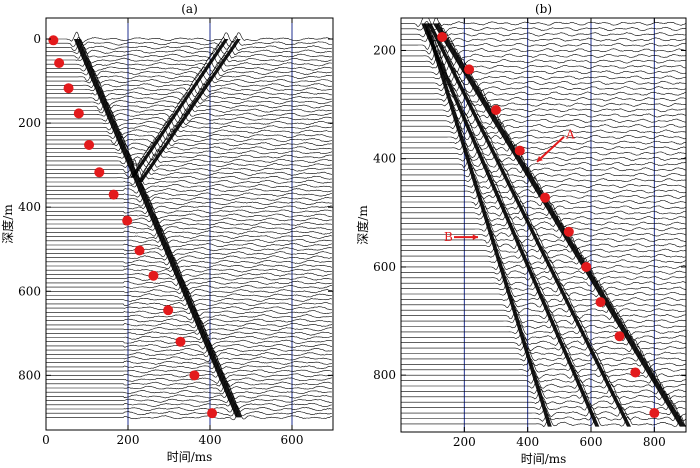 The width and height of the screenshot is (700, 468). Describe the element at coordinates (37, 39) in the screenshot. I see `y-tick-label: 0` at that location.